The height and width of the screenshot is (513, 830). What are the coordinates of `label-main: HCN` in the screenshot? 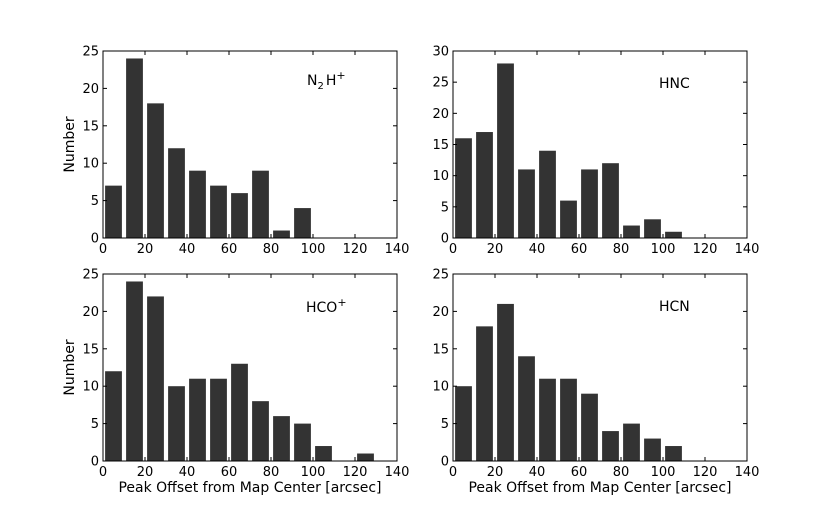 It's located at (674, 307).